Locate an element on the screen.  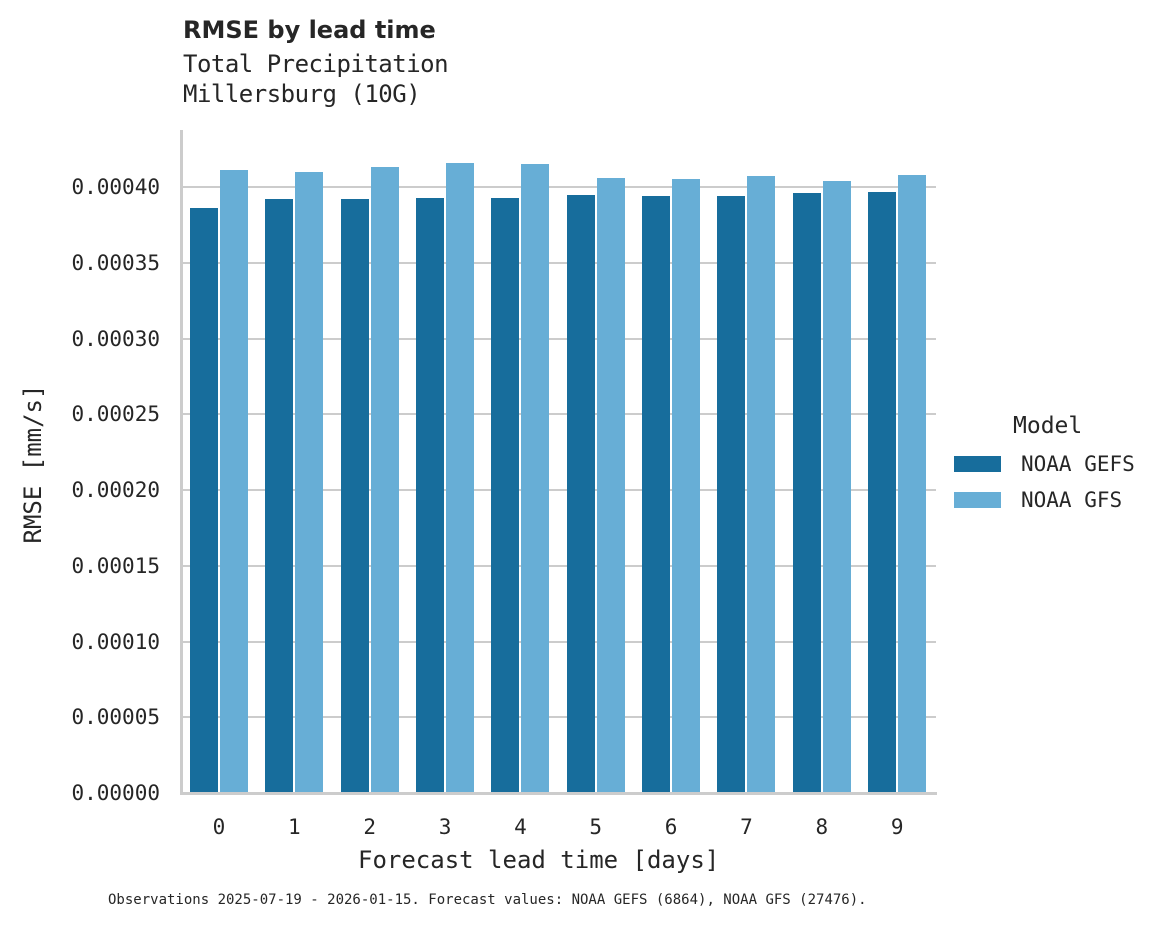
x-tick-label: 6 is located at coordinates (671, 827).